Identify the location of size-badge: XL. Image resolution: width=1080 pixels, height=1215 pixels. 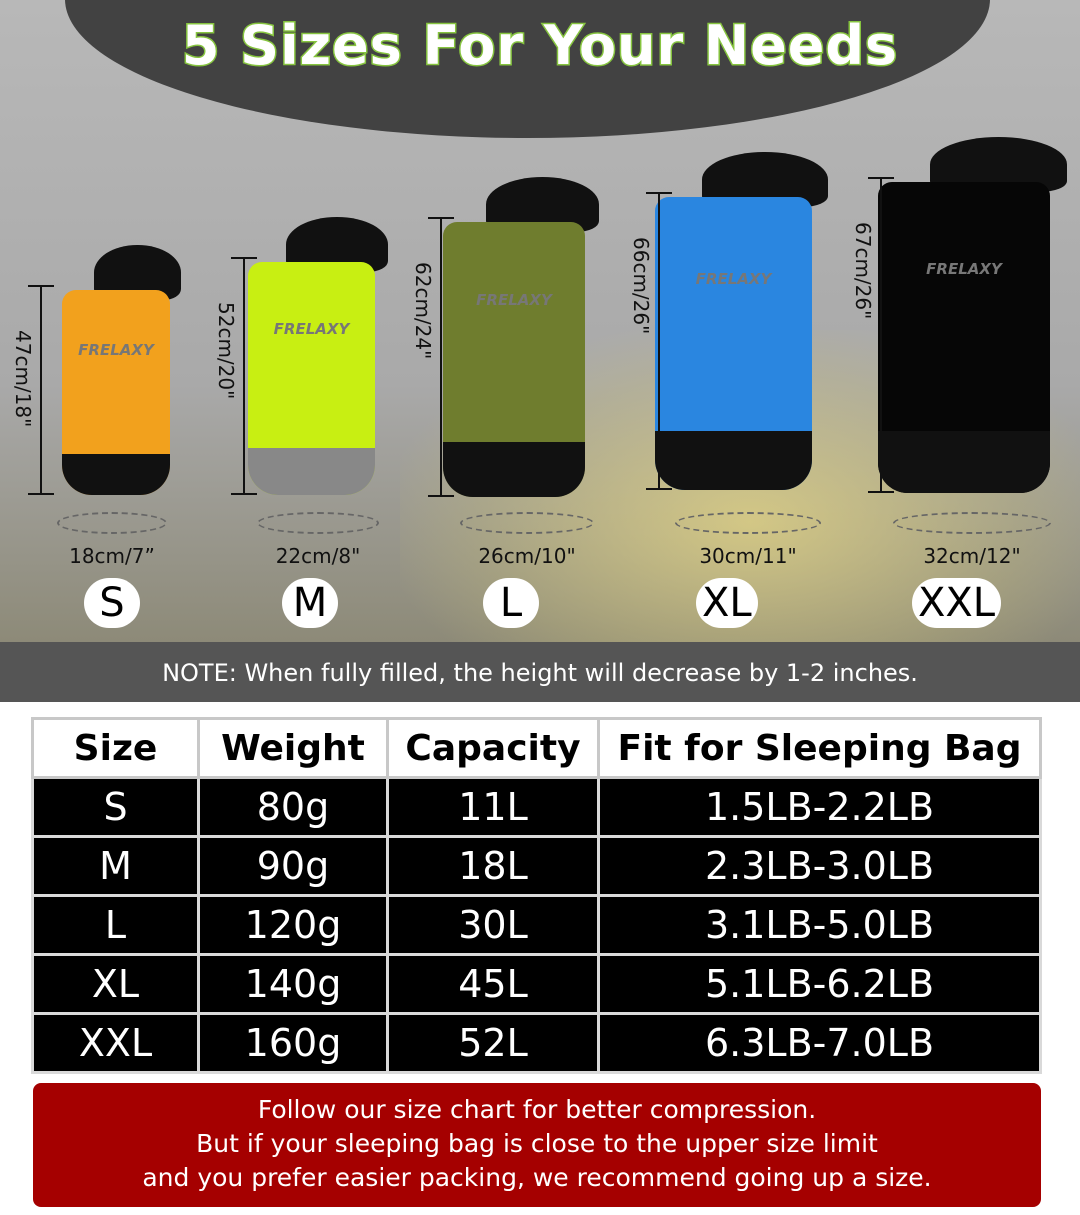
(727, 603).